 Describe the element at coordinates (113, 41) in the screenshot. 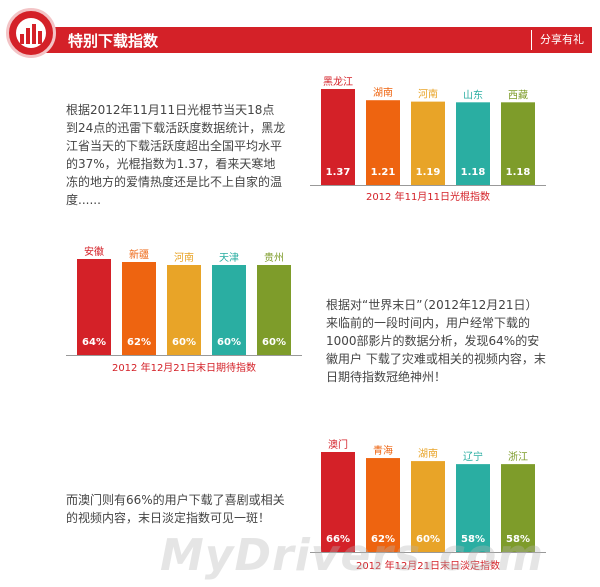

I see `page-title: 特别下载指数` at that location.